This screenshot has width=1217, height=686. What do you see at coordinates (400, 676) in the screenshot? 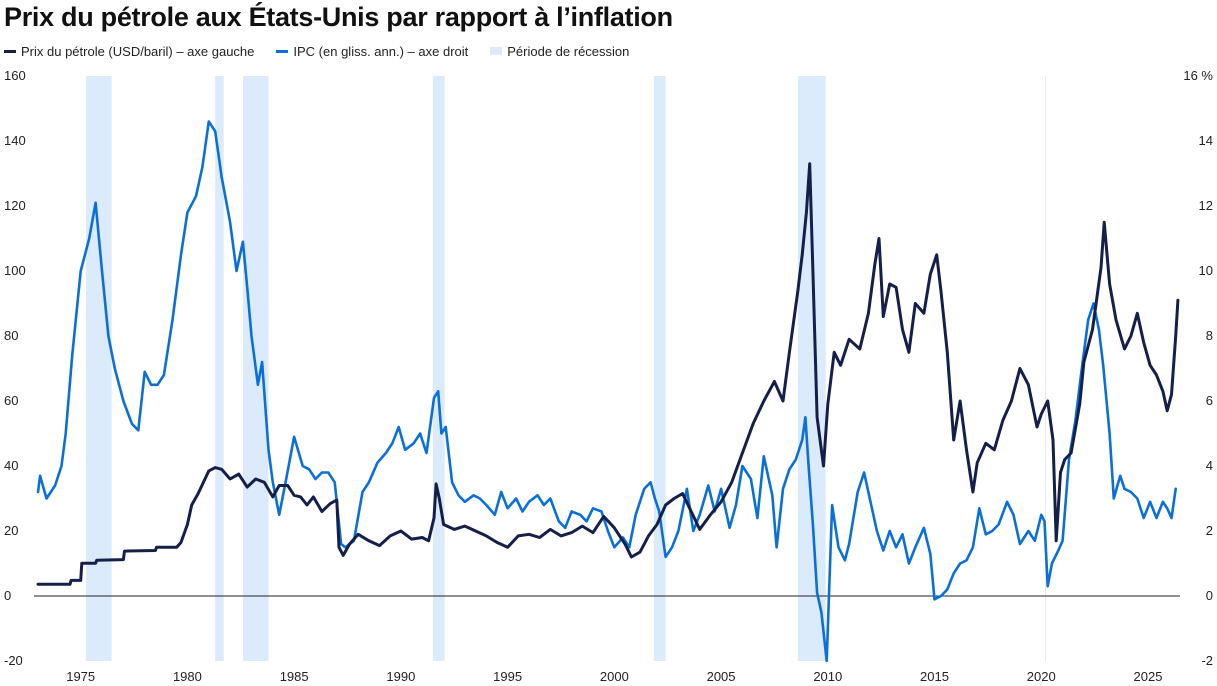
I see `x-tick-3: 1990` at bounding box center [400, 676].